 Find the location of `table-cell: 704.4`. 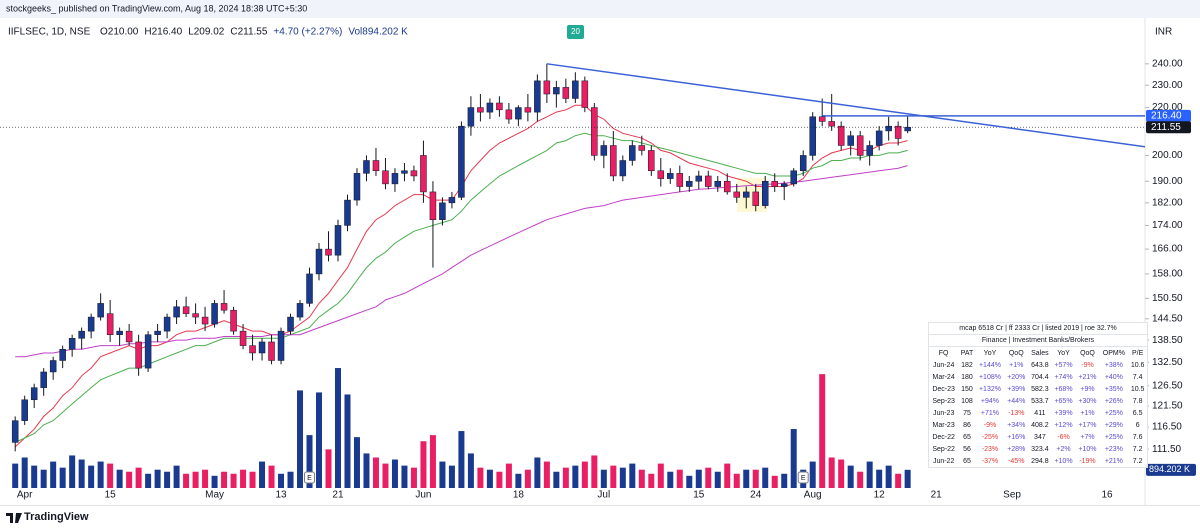

table-cell: 704.4 is located at coordinates (1040, 377).